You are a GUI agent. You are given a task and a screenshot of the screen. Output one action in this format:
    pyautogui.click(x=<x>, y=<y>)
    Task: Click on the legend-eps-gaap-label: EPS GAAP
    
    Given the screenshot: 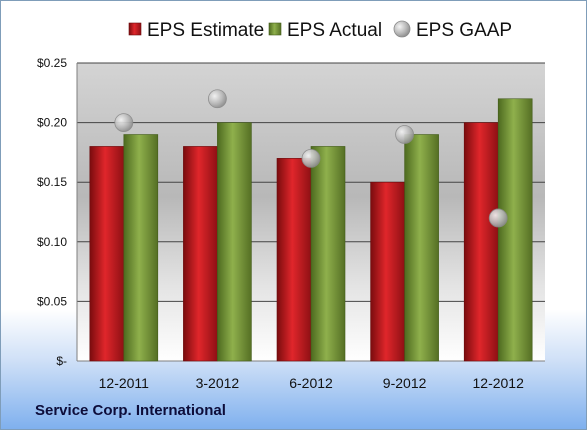 What is the action you would take?
    pyautogui.click(x=464, y=30)
    